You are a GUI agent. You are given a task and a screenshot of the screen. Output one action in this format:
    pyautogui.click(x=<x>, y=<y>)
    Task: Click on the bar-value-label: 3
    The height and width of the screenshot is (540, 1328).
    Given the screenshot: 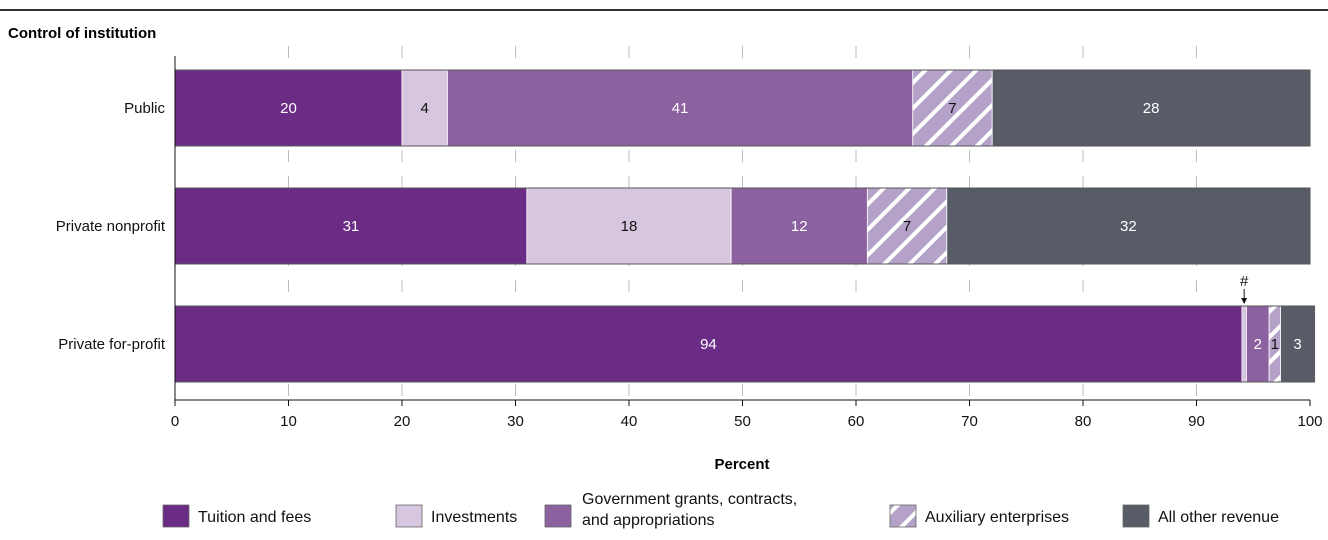 What is the action you would take?
    pyautogui.click(x=1297, y=344)
    